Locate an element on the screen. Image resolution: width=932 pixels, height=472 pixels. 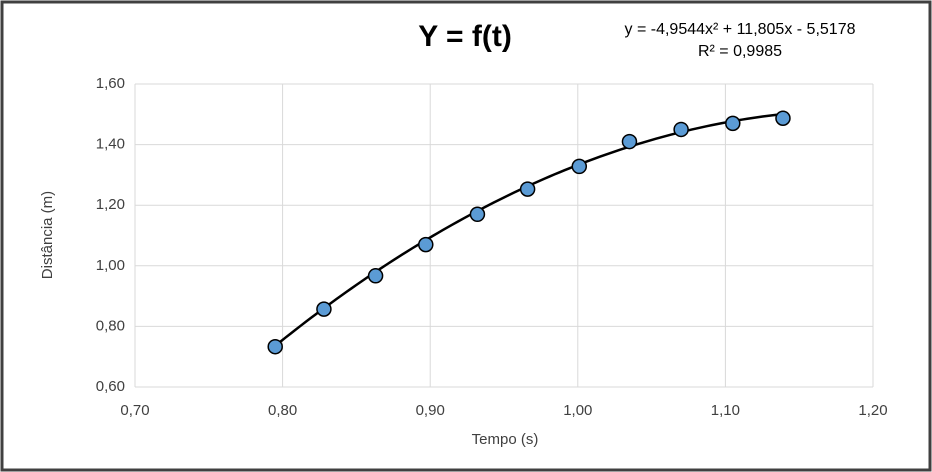
x-tick-label: 0,90 is located at coordinates (430, 410).